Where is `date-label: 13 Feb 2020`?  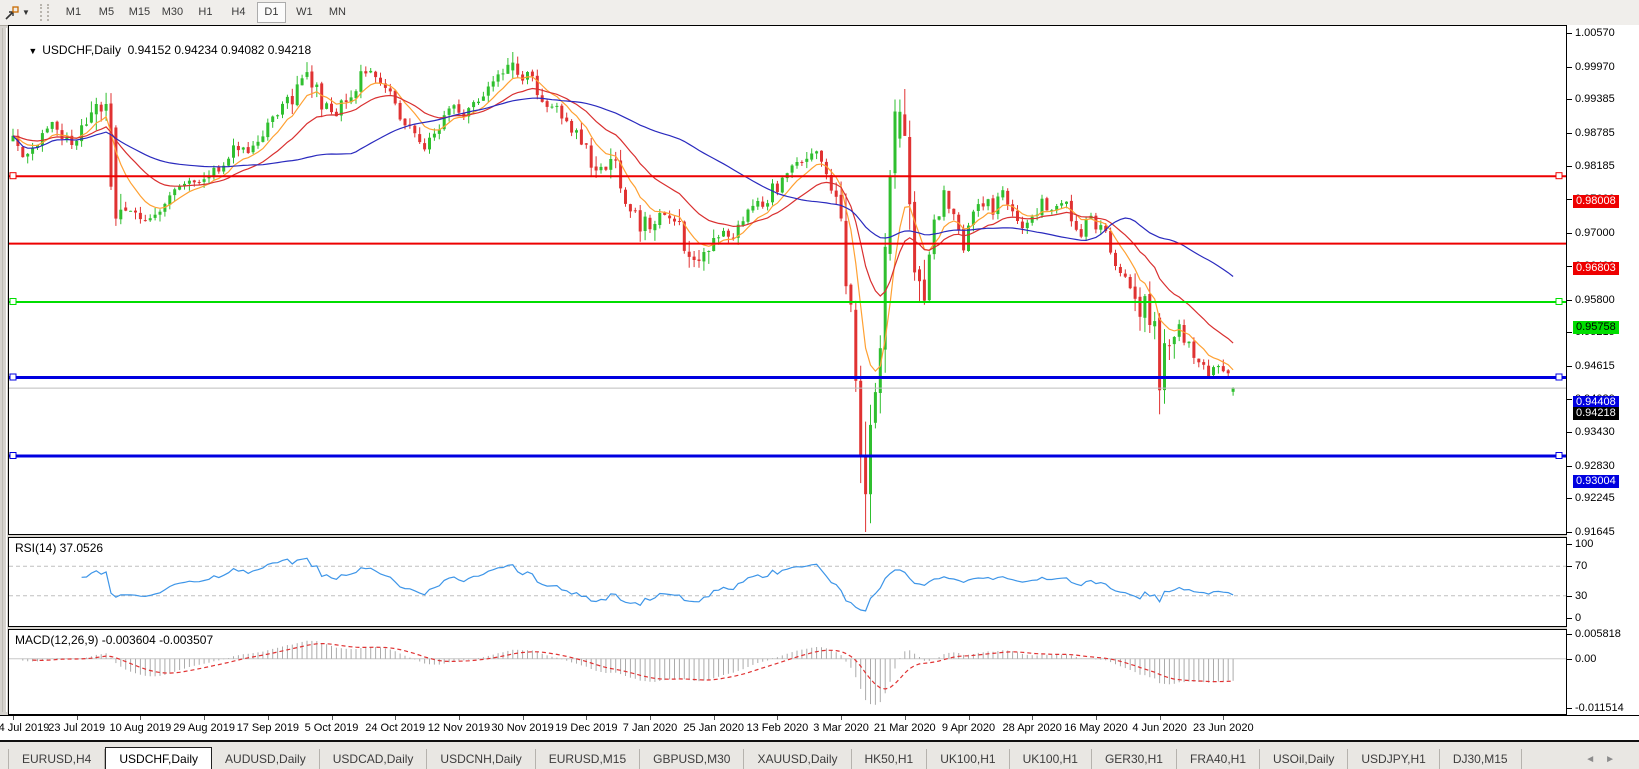
date-label: 13 Feb 2020 is located at coordinates (777, 728).